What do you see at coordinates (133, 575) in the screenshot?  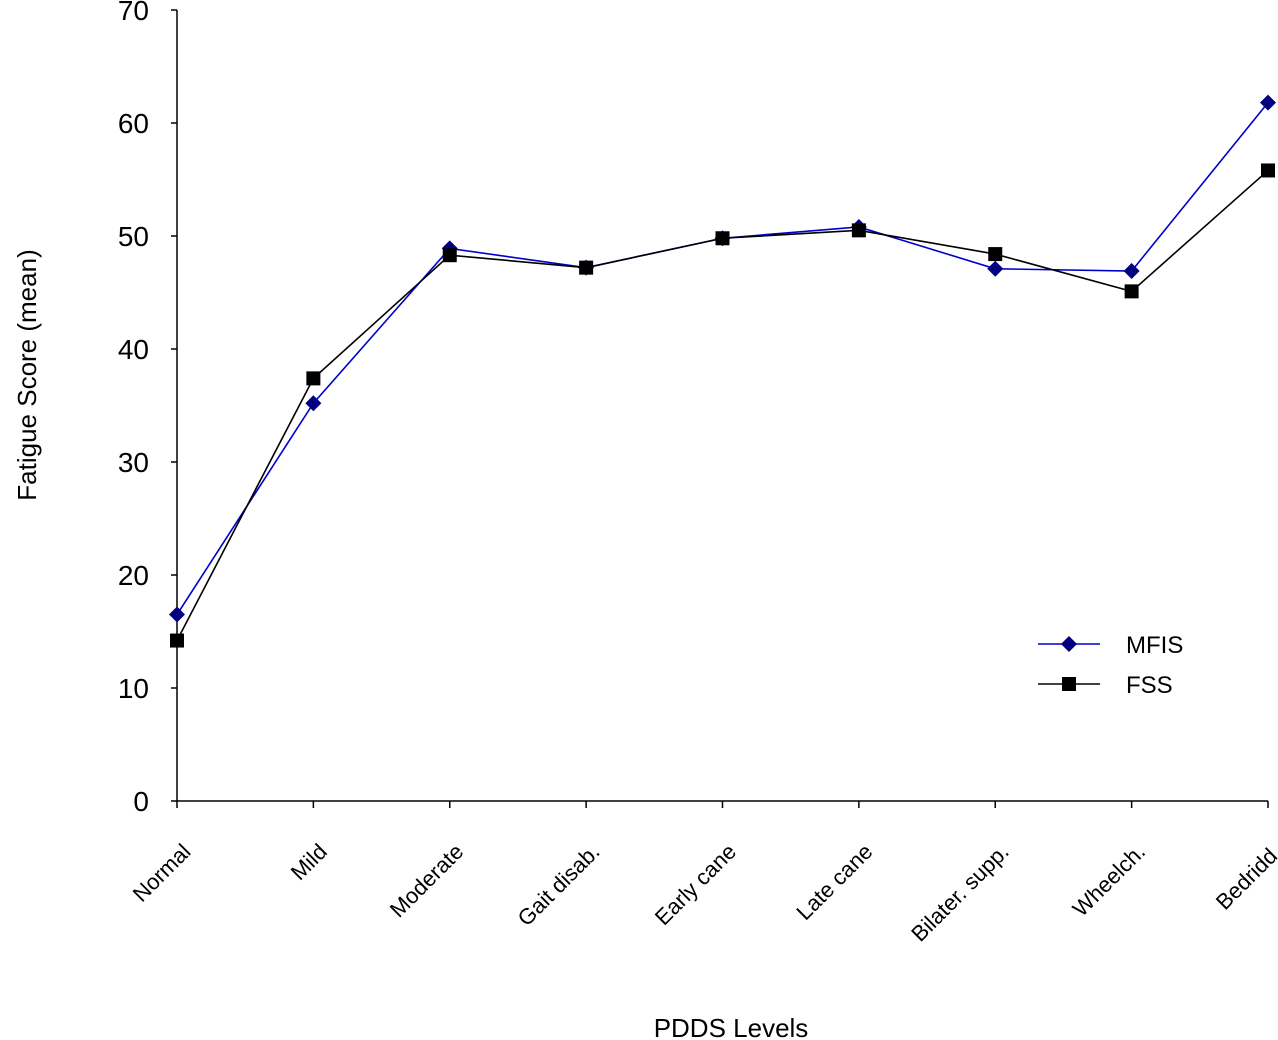 I see `y-tick-label: 20` at bounding box center [133, 575].